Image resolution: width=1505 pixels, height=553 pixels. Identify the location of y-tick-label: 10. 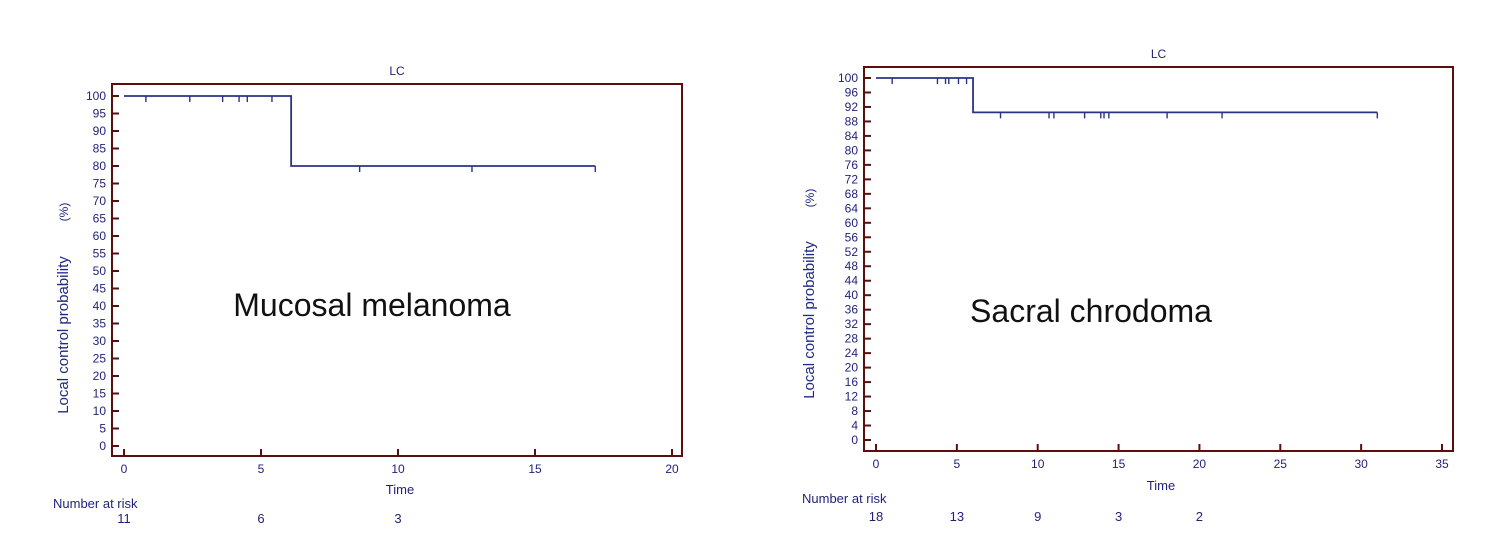
(100, 411).